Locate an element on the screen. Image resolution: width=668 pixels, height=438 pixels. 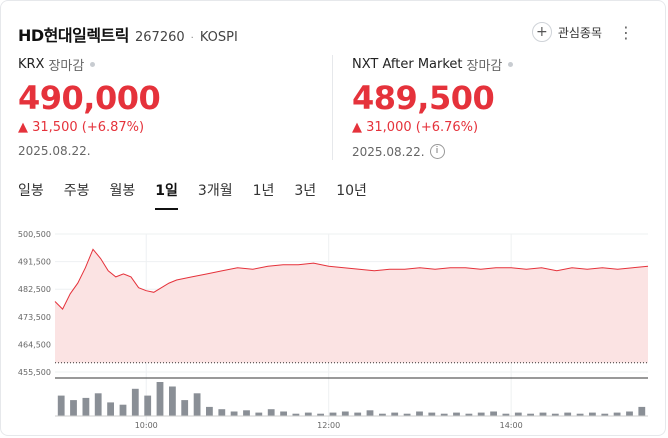
tab-4: 3개월 is located at coordinates (215, 191).